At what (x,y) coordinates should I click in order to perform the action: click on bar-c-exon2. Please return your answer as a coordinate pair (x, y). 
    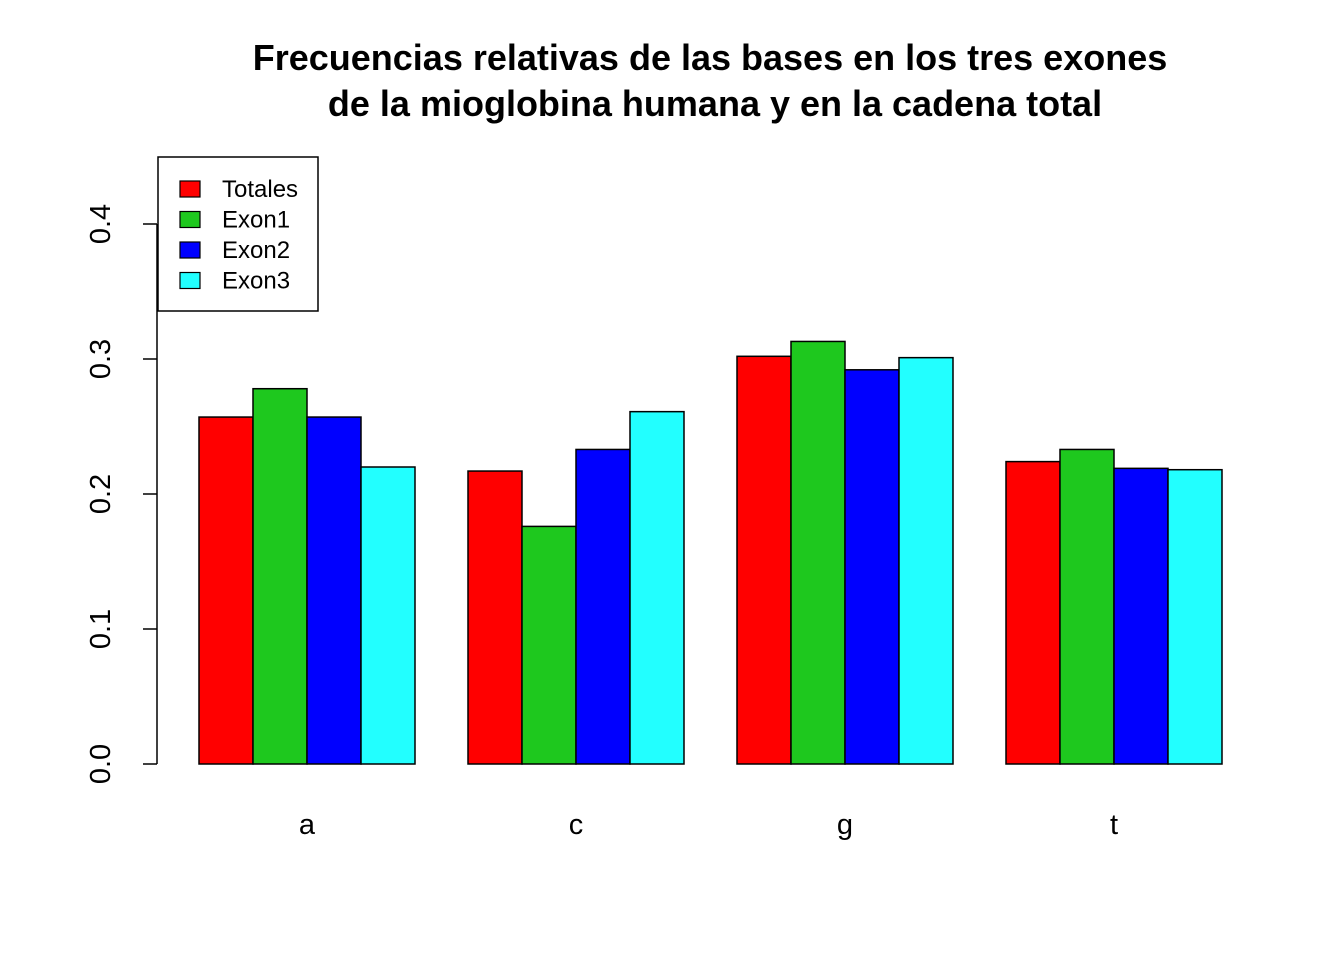
    Looking at the image, I should click on (603, 606).